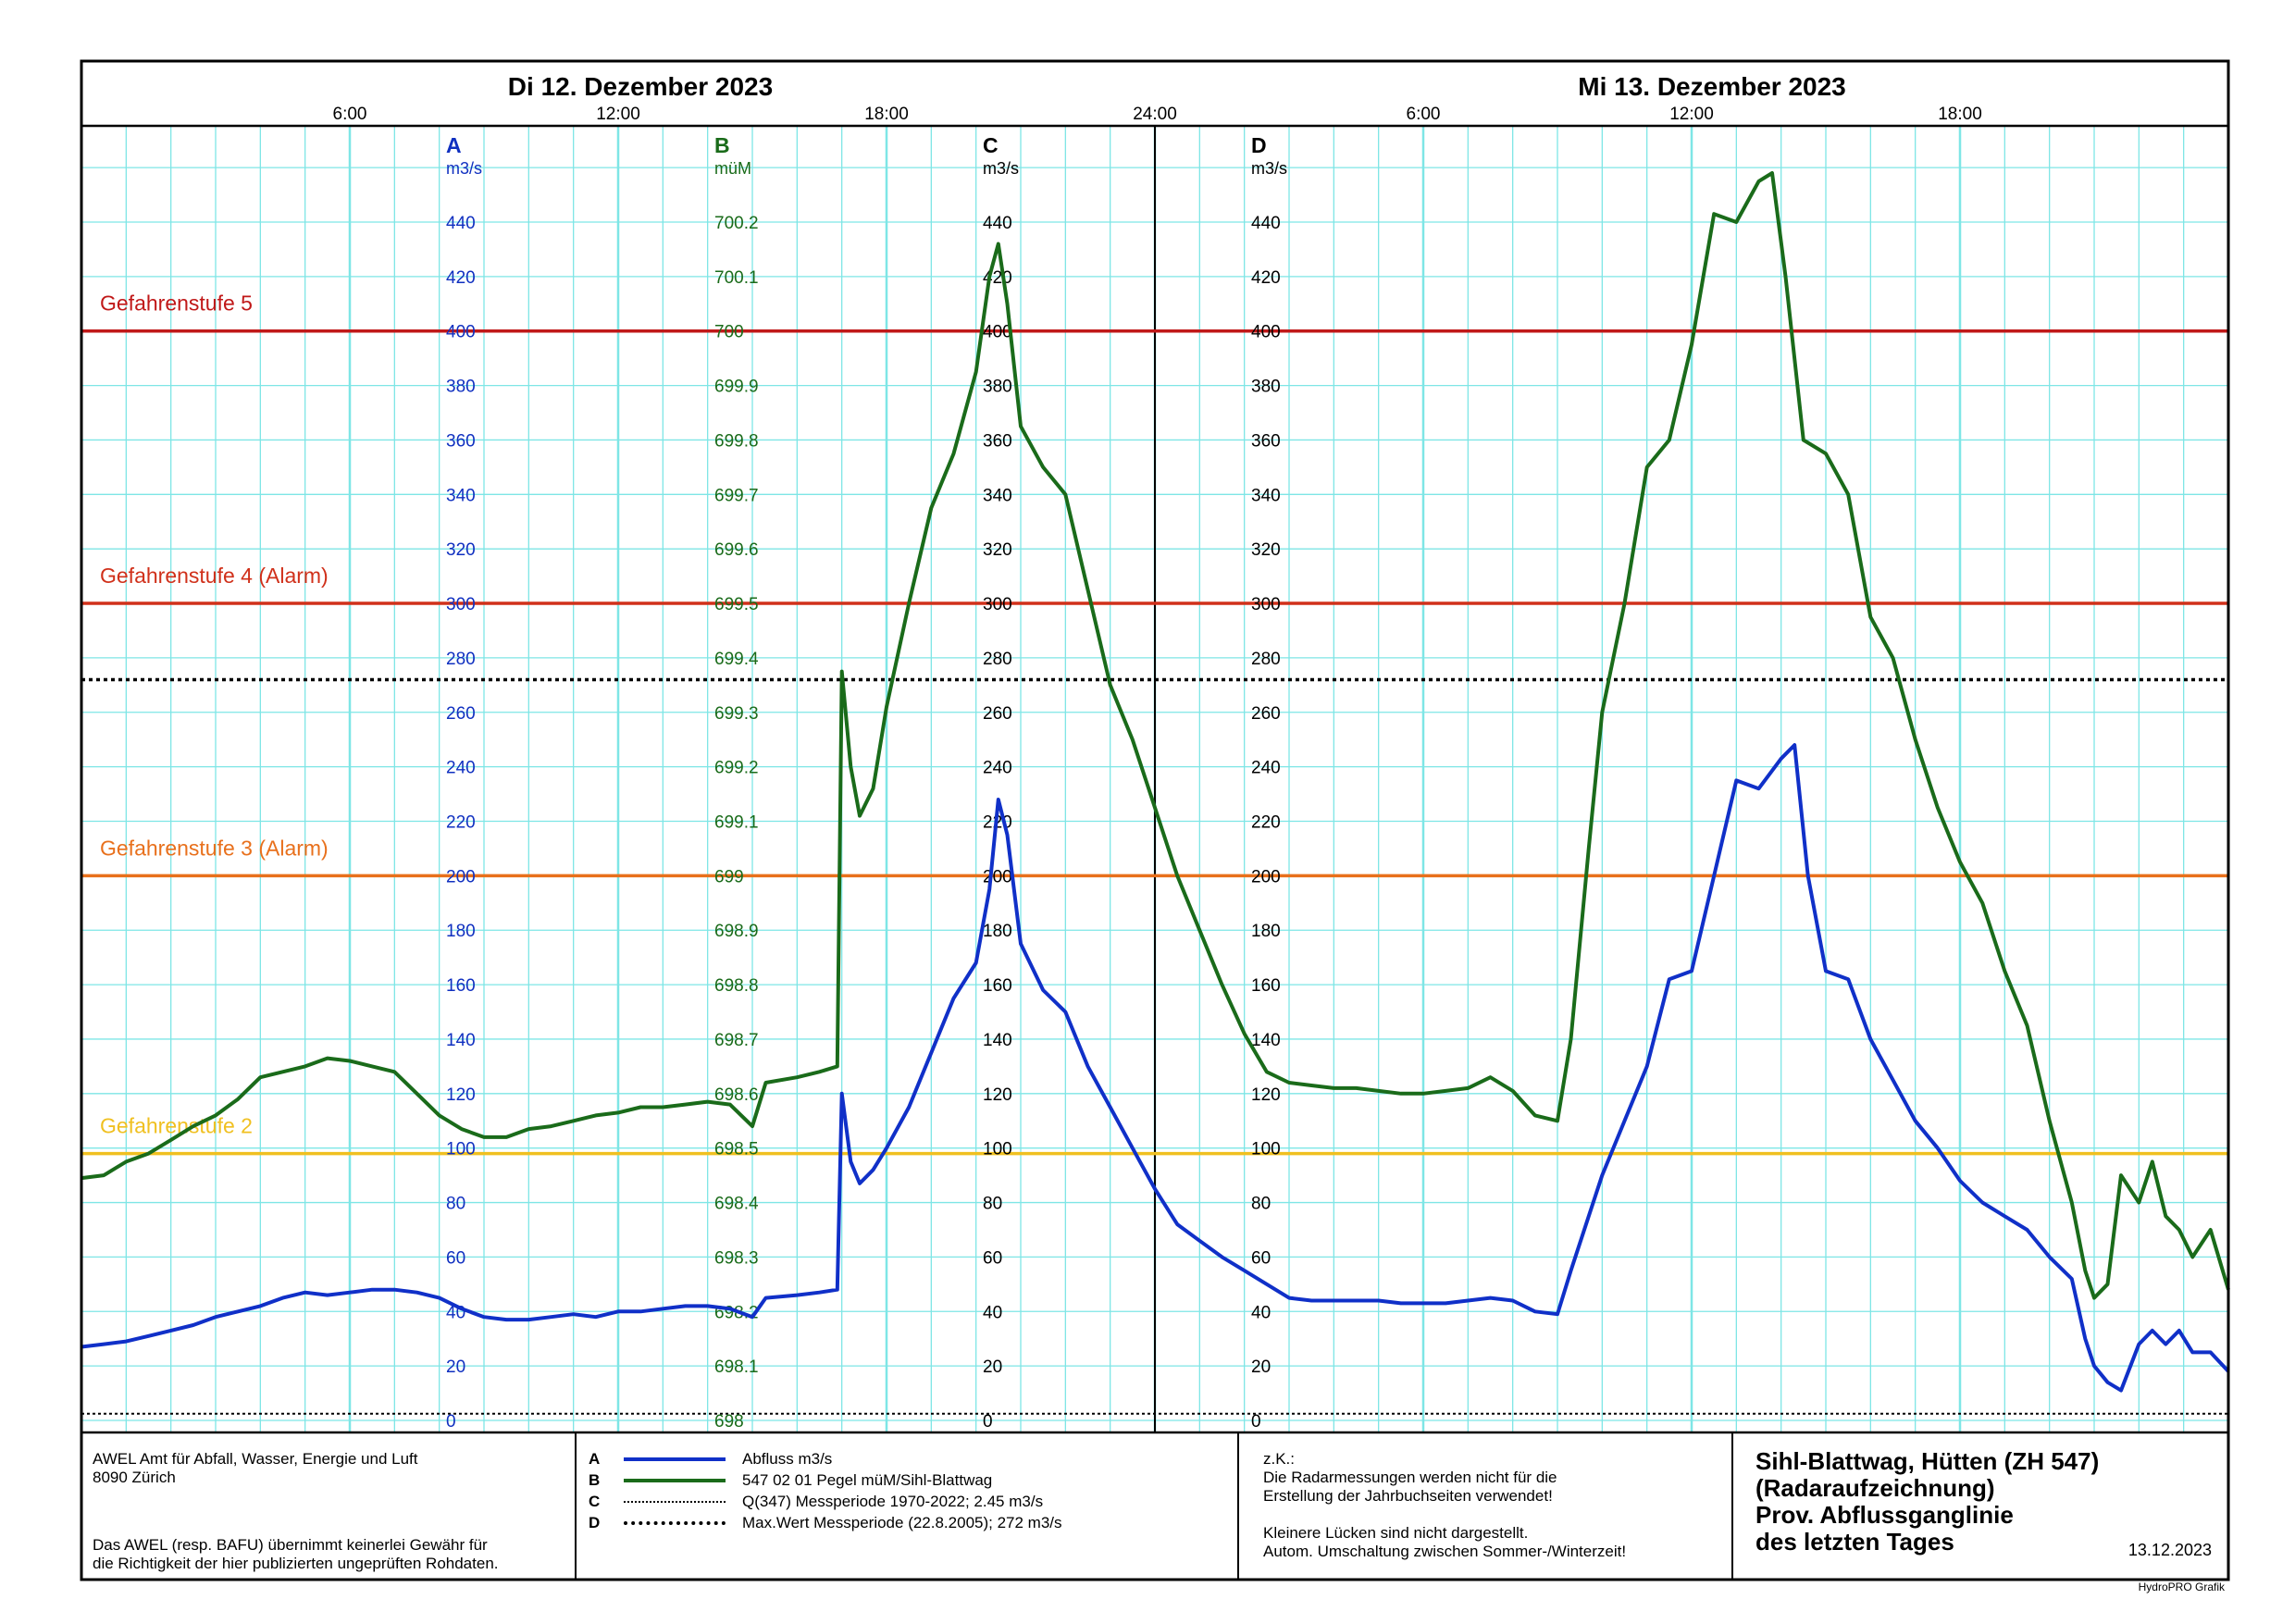 The height and width of the screenshot is (1624, 2295). I want to click on axis-unit: m3/s, so click(464, 168).